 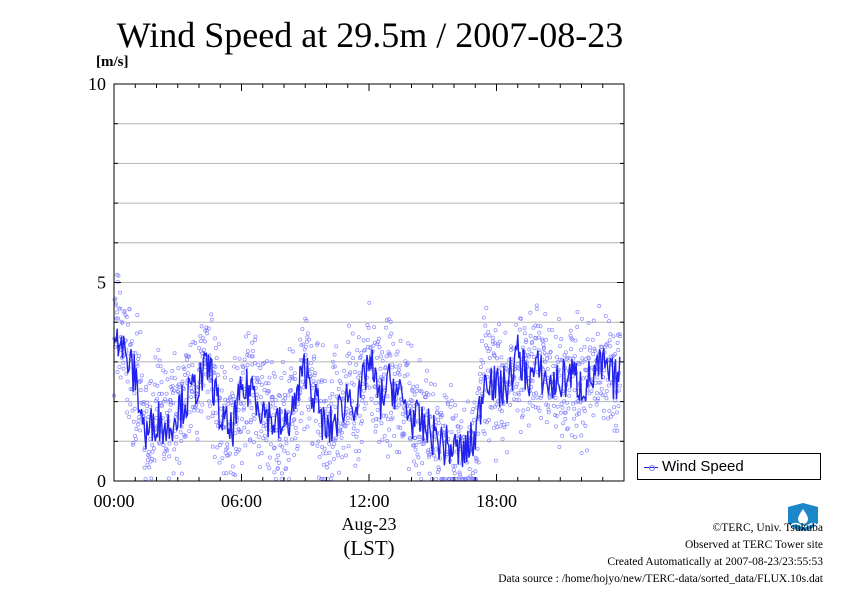 I want to click on x-tick-label: 18:00, so click(x=496, y=501).